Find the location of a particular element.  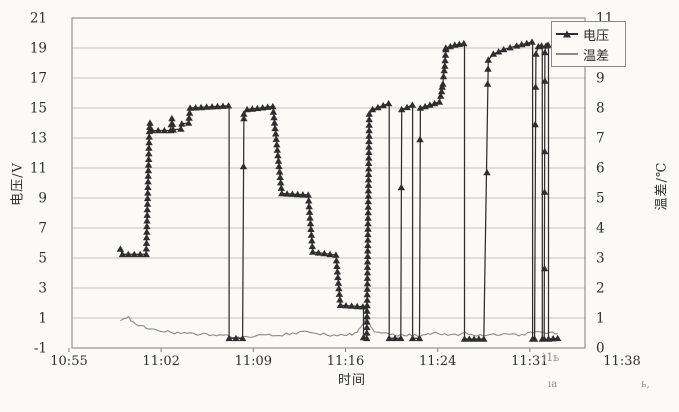

voltage-series-swatch is located at coordinates (567, 34).